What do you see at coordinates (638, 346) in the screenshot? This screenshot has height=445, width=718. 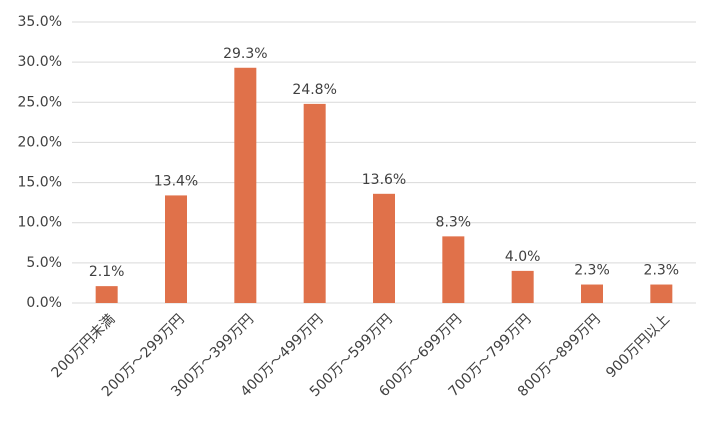 I see `x-tick-label: 900万円以上` at bounding box center [638, 346].